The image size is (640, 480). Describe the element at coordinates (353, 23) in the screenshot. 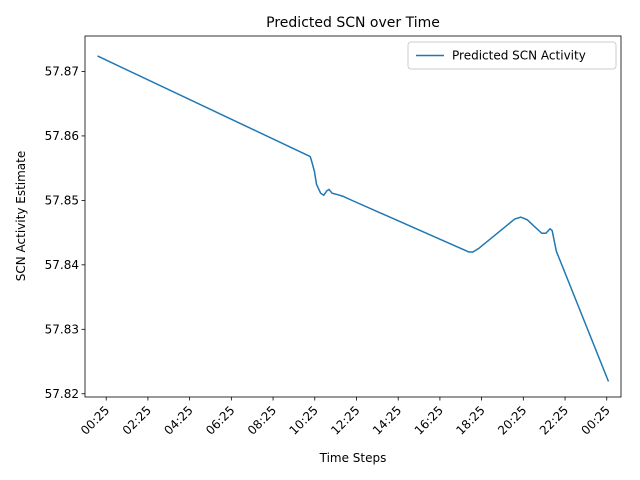

I see `chart-title: Predicted SCN over Time` at that location.